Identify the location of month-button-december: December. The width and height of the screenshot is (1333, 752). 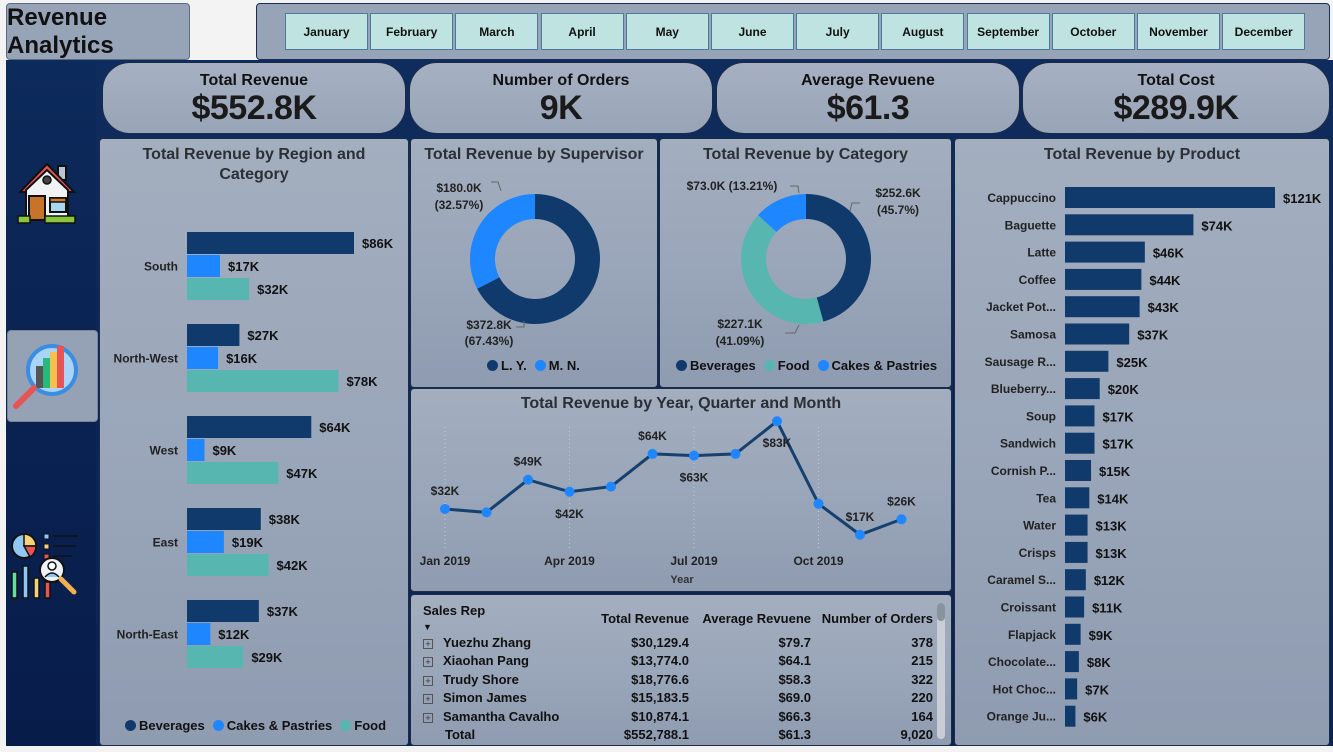
(1264, 31).